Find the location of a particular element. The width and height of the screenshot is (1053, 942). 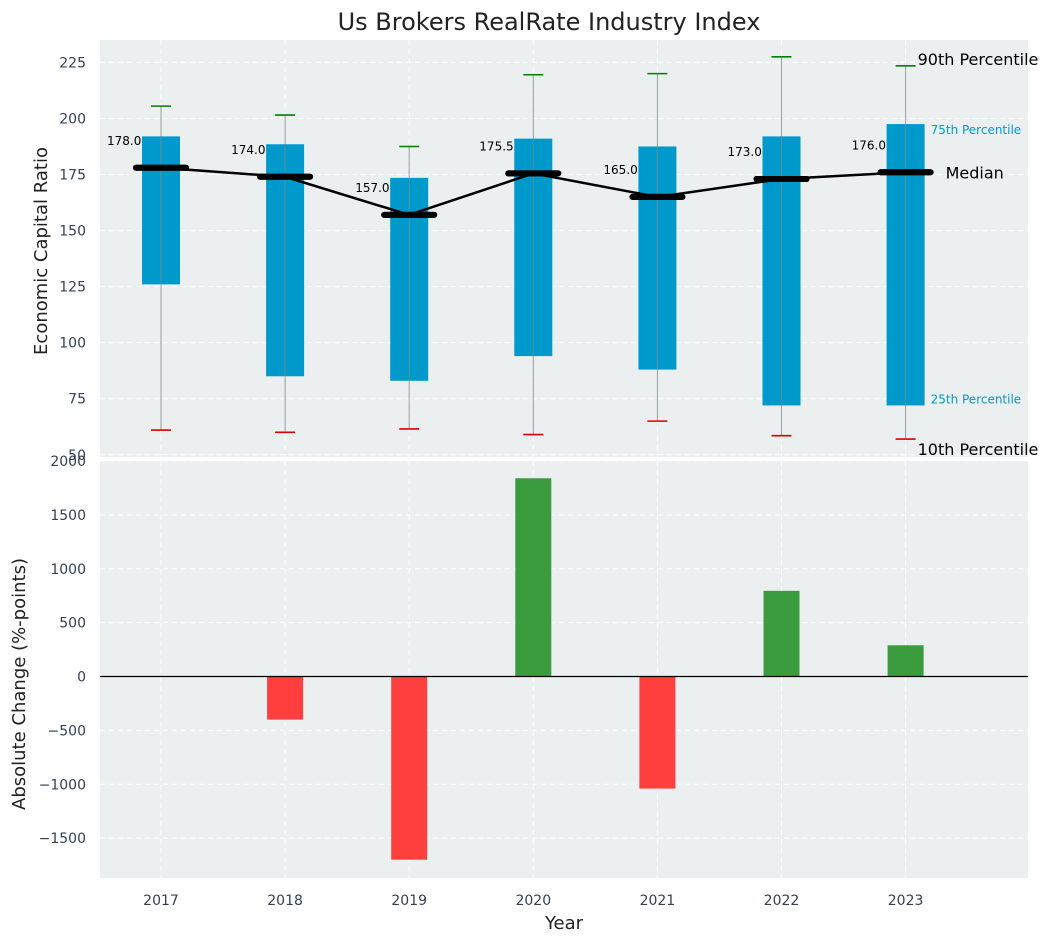

median-trend is located at coordinates (533, 191).